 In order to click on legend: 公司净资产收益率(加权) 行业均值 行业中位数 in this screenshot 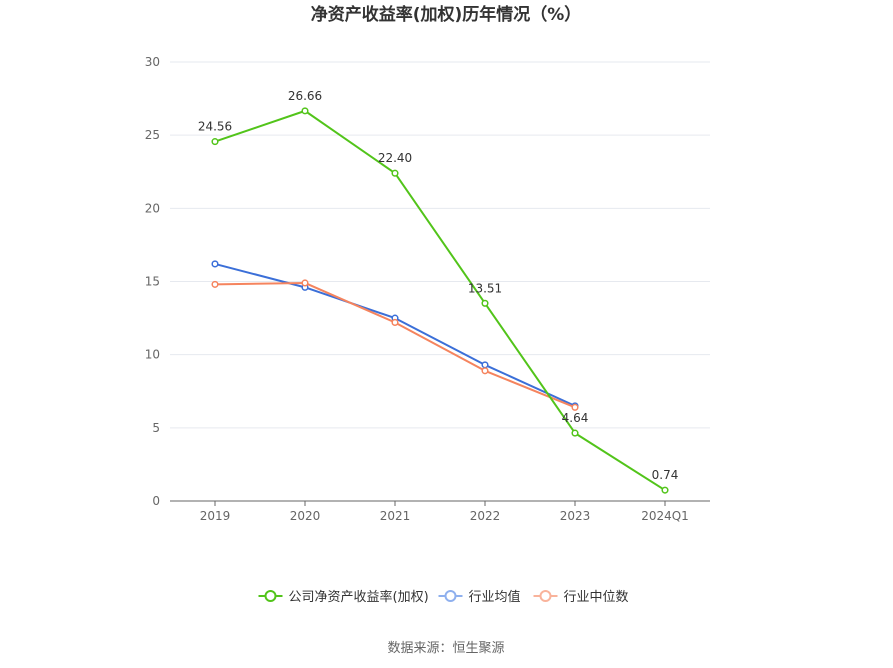, I will do `click(443, 597)`.